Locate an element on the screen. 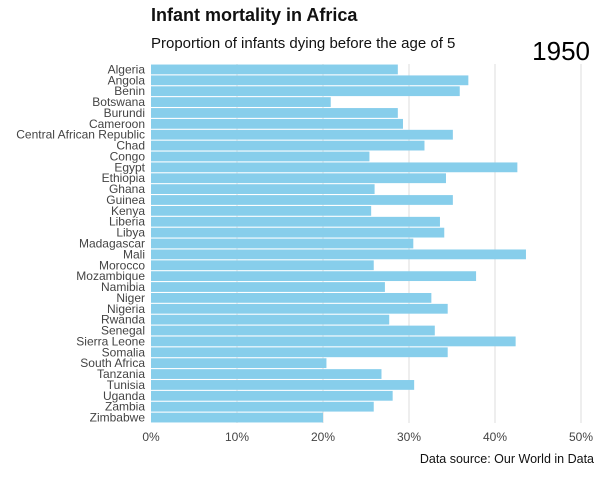  year-label: 1950 is located at coordinates (561, 51).